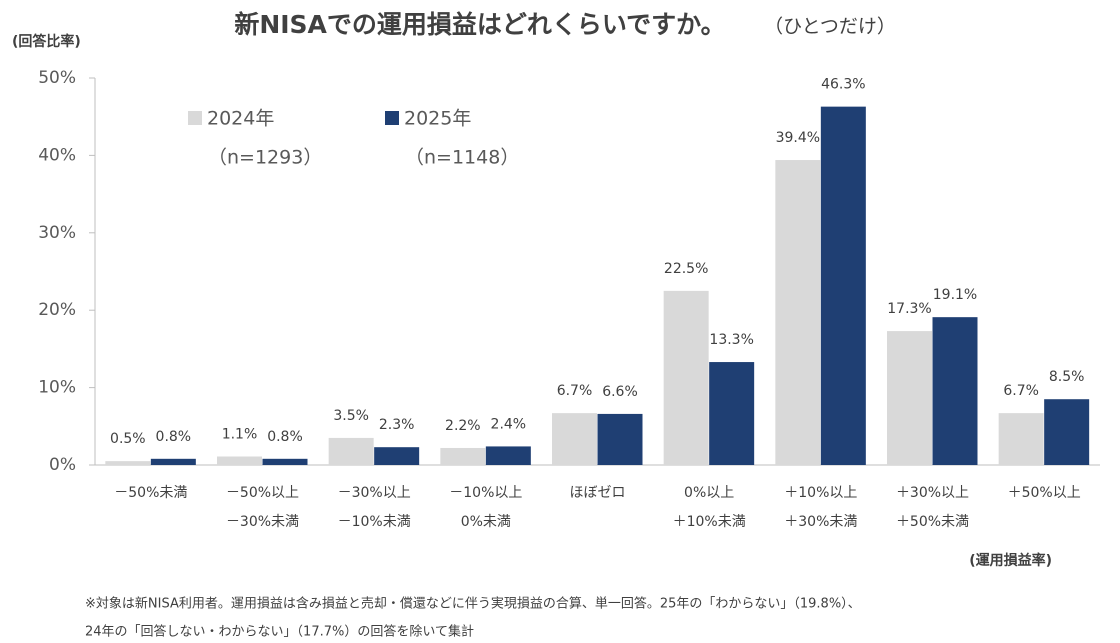 Image resolution: width=1120 pixels, height=643 pixels. I want to click on value-label: 22.5%, so click(686, 269).